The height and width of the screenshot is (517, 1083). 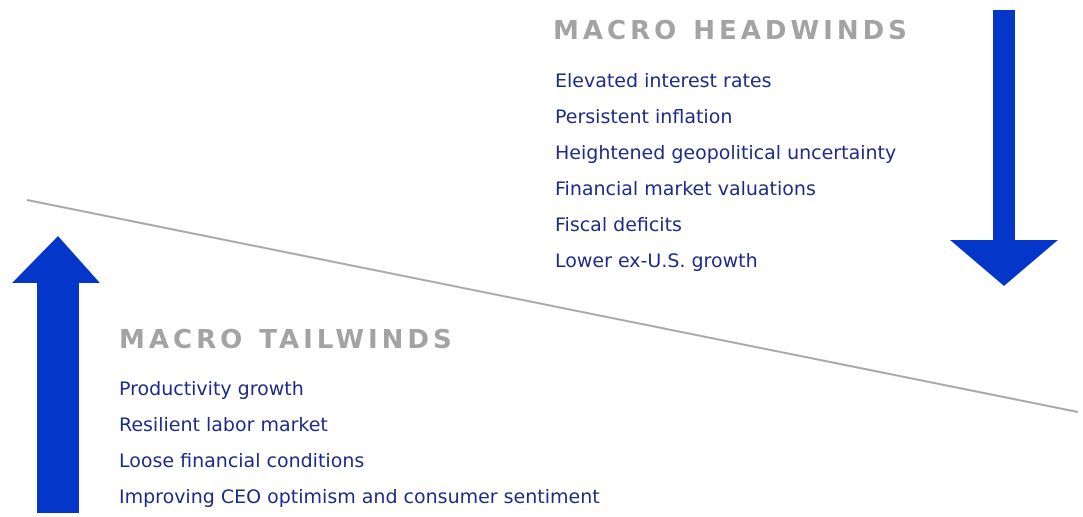 I want to click on list-item: Elevated interest rates, so click(x=663, y=81).